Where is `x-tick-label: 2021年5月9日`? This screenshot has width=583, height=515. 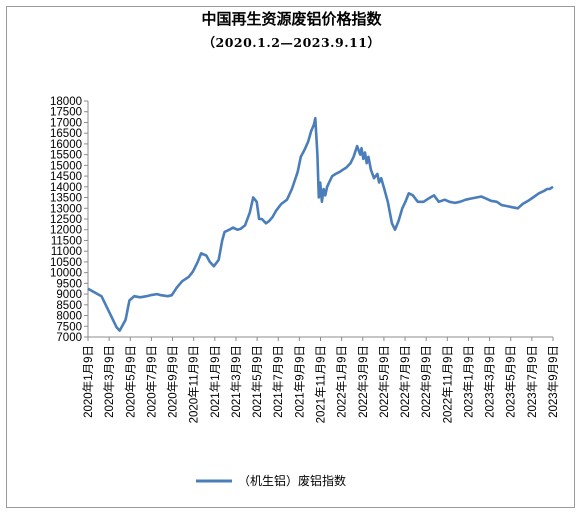 x-tick-label: 2021年5月9日 is located at coordinates (257, 381).